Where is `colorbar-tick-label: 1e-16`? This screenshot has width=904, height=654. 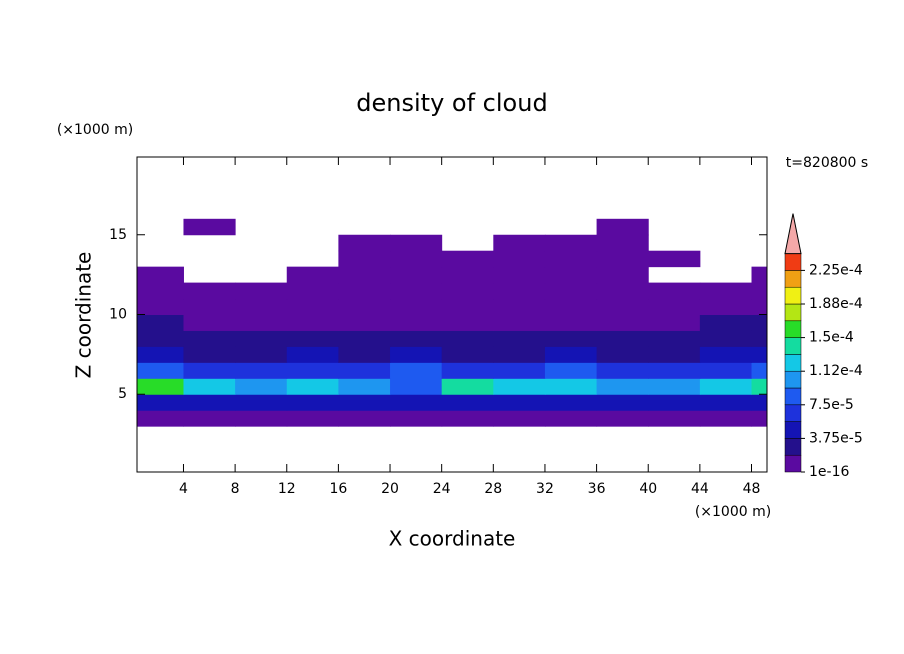 colorbar-tick-label: 1e-16 is located at coordinates (829, 472).